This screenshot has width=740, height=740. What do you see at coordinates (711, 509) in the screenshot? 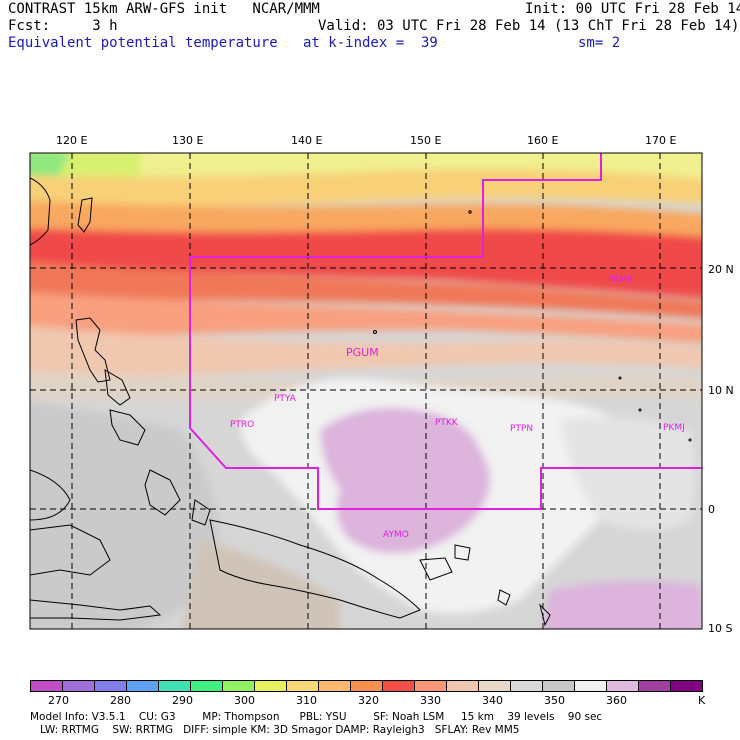
I see `lat-label-0: 0` at bounding box center [711, 509].